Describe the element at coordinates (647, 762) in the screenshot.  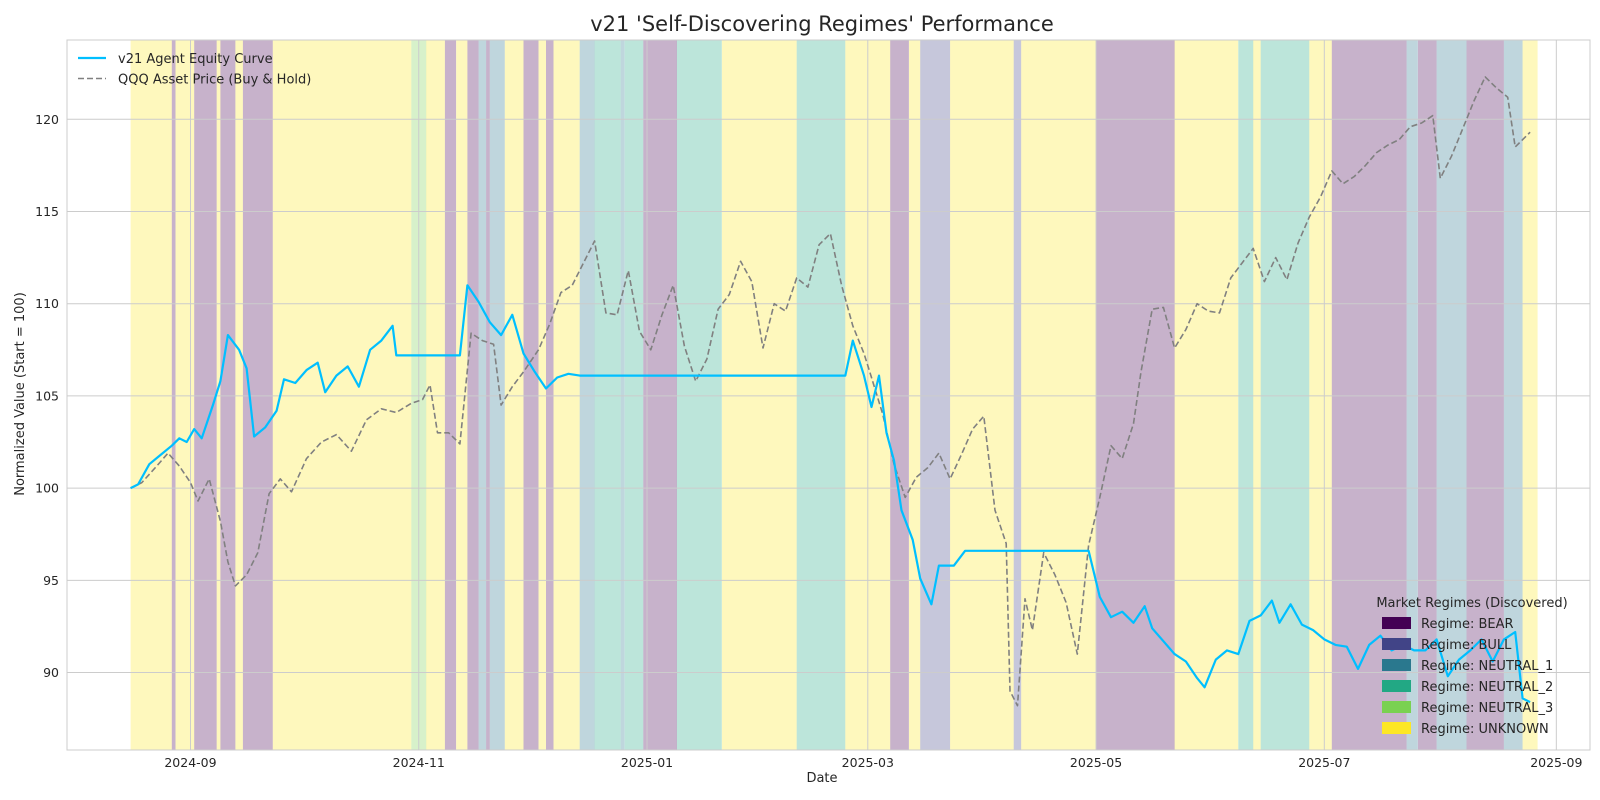
I see `x-tick-label: 2025-01` at that location.